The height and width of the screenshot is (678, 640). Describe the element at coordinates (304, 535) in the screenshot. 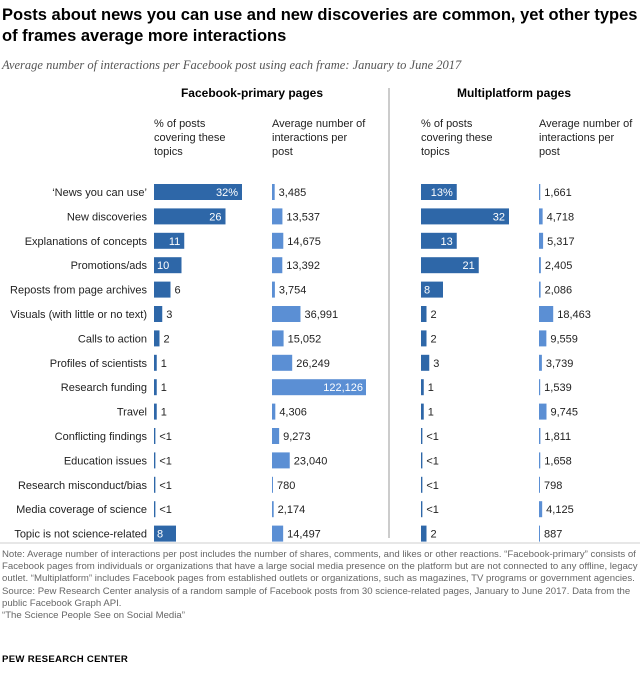

I see `interactions-data-label: 14,497` at that location.